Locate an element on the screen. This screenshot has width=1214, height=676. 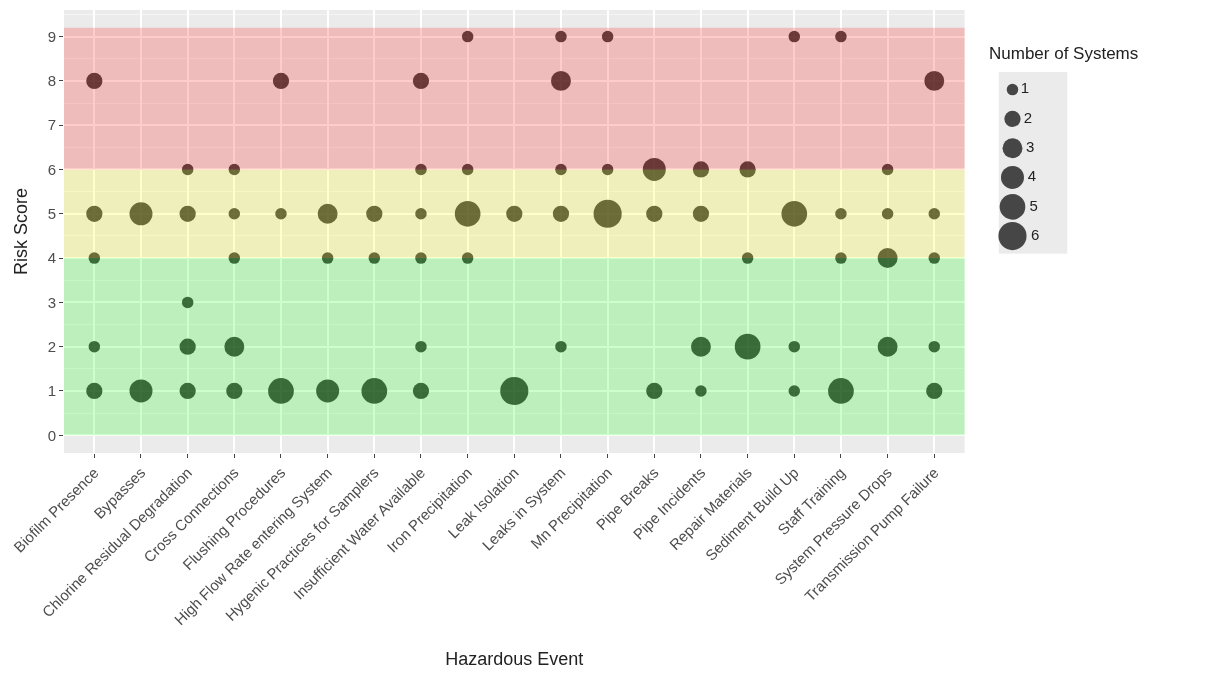
y-tick-label: 3 is located at coordinates (51, 302).